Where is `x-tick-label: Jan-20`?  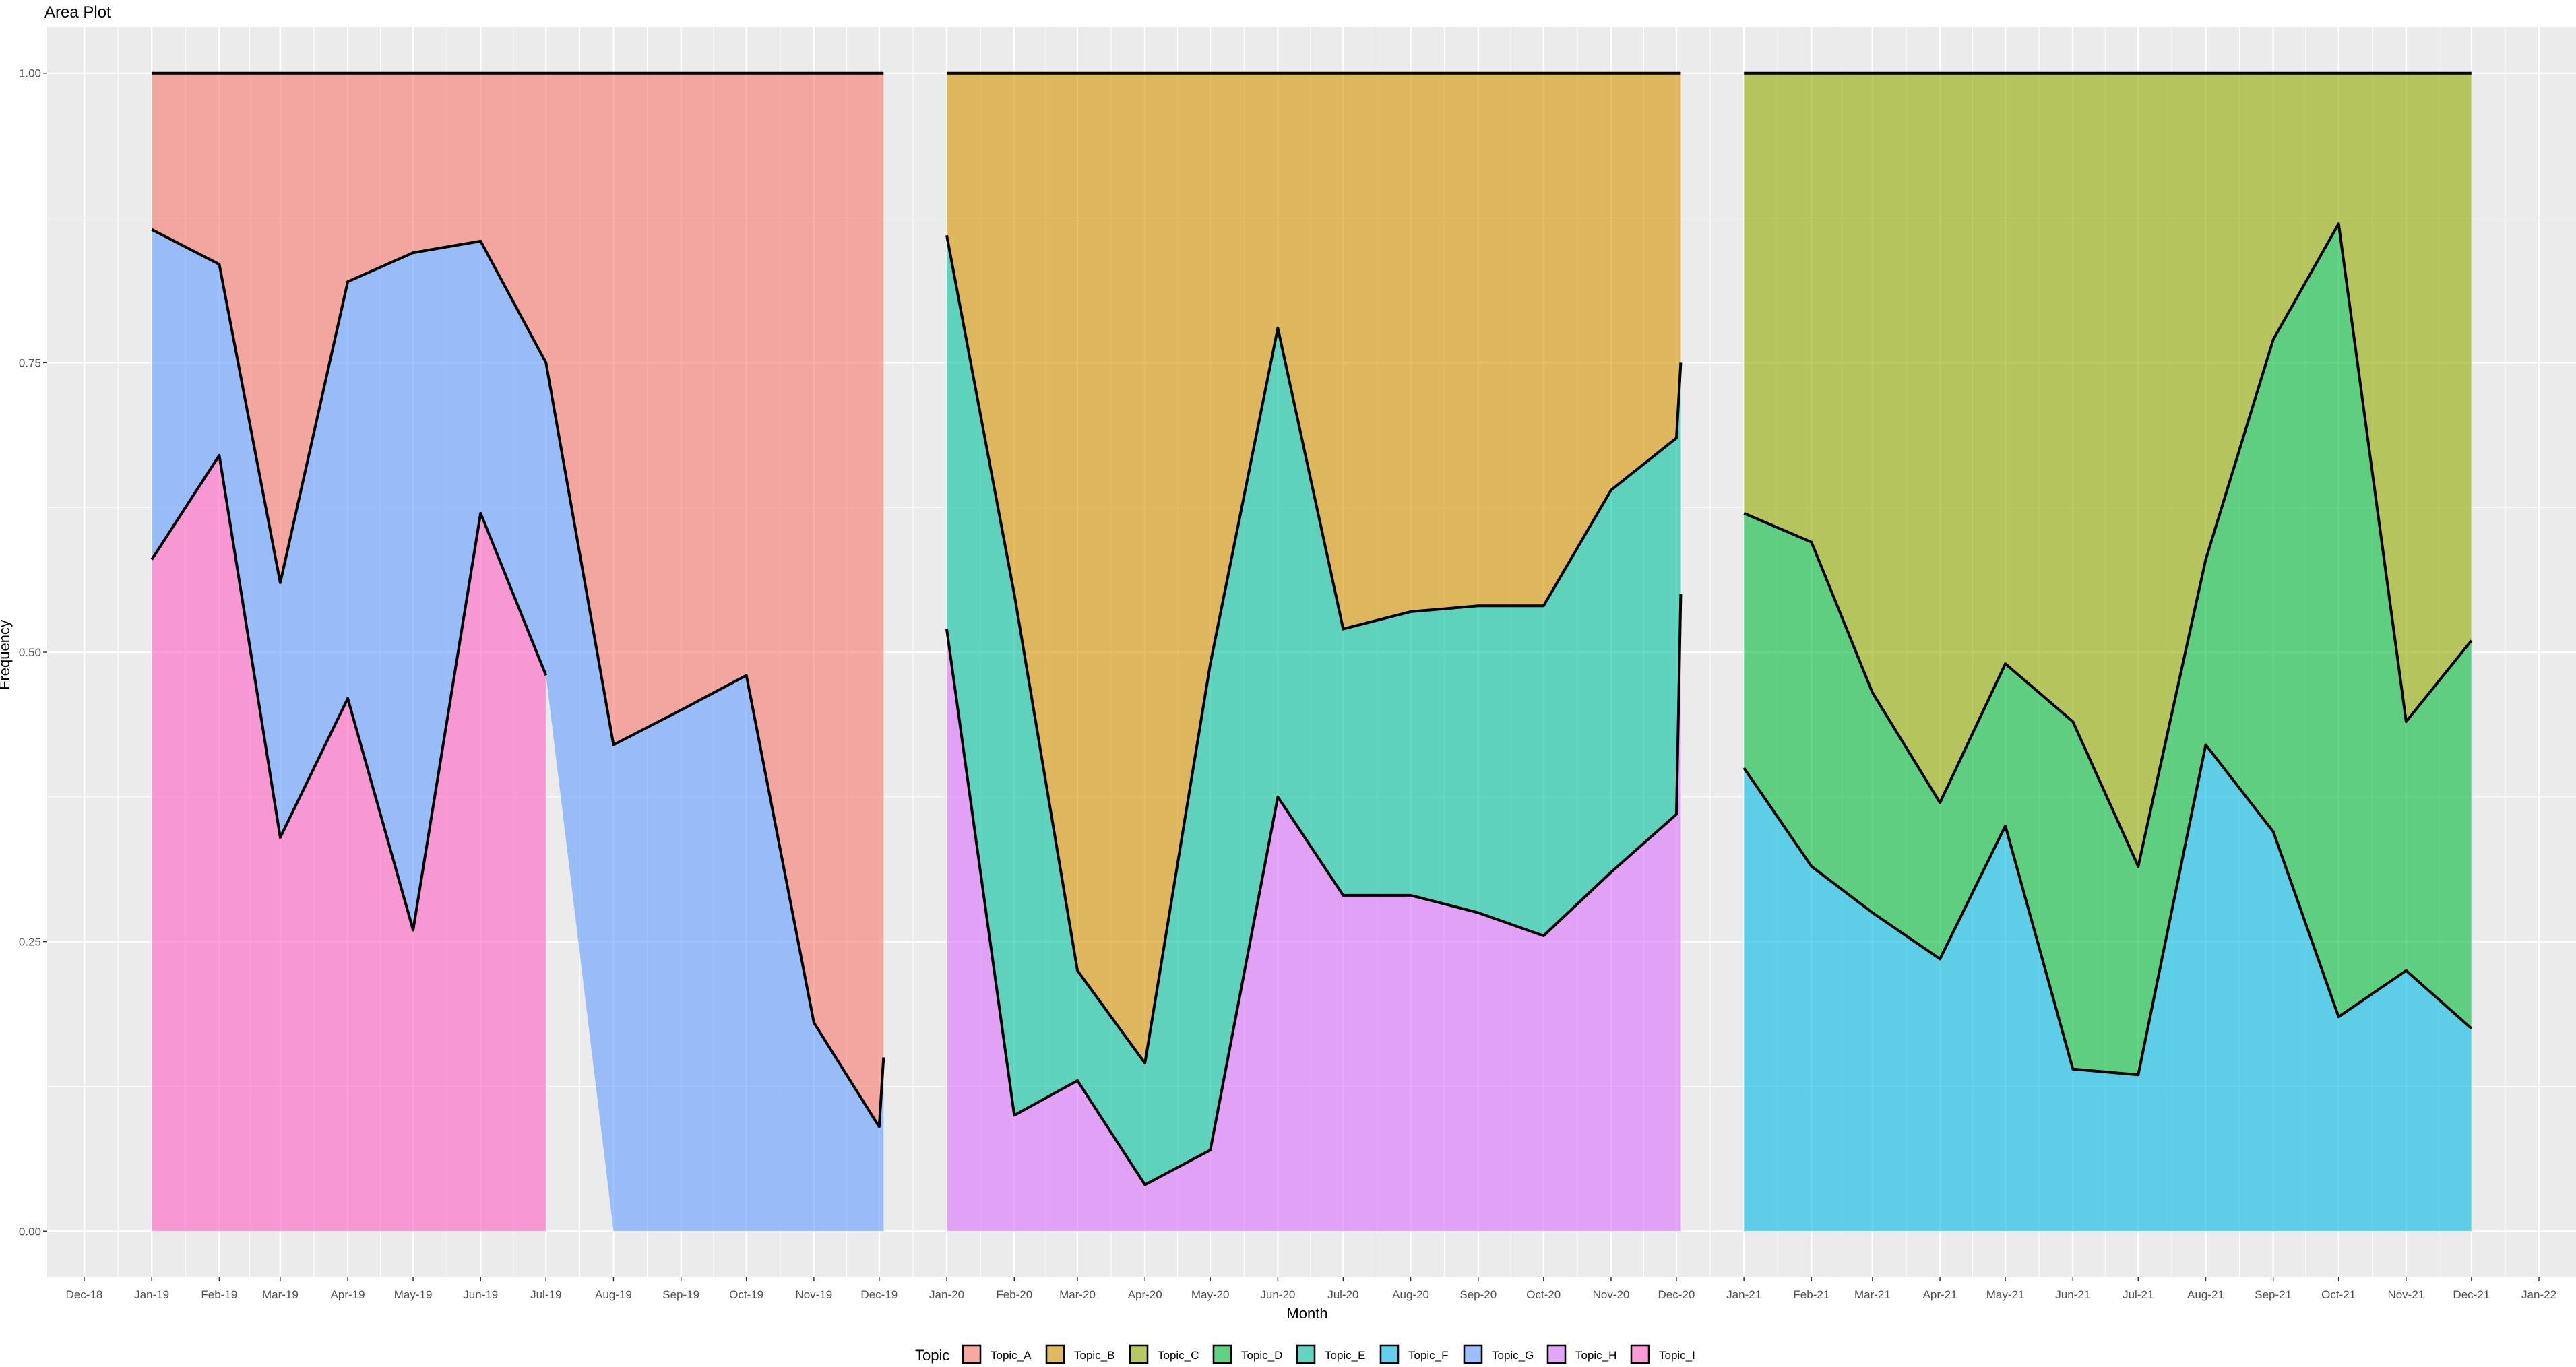 x-tick-label: Jan-20 is located at coordinates (946, 1294).